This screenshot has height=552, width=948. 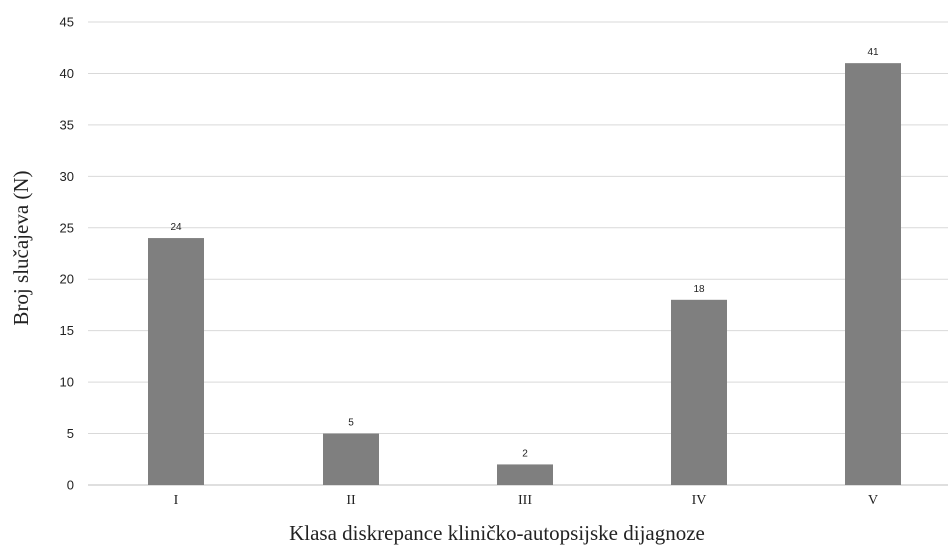 I want to click on x-axis-categories: I II III IV V, so click(x=526, y=500).